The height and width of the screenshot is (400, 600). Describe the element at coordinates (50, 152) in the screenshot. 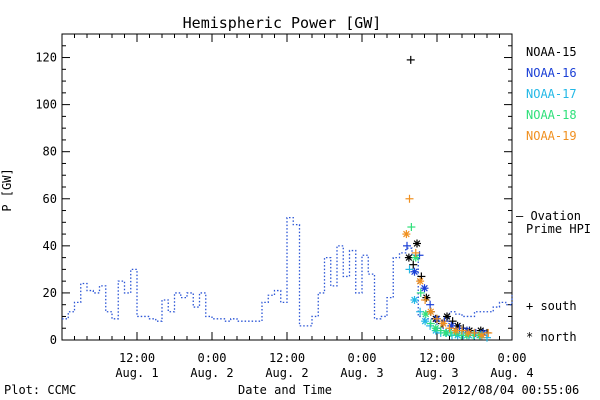

I see `y-tick-label: 80` at that location.